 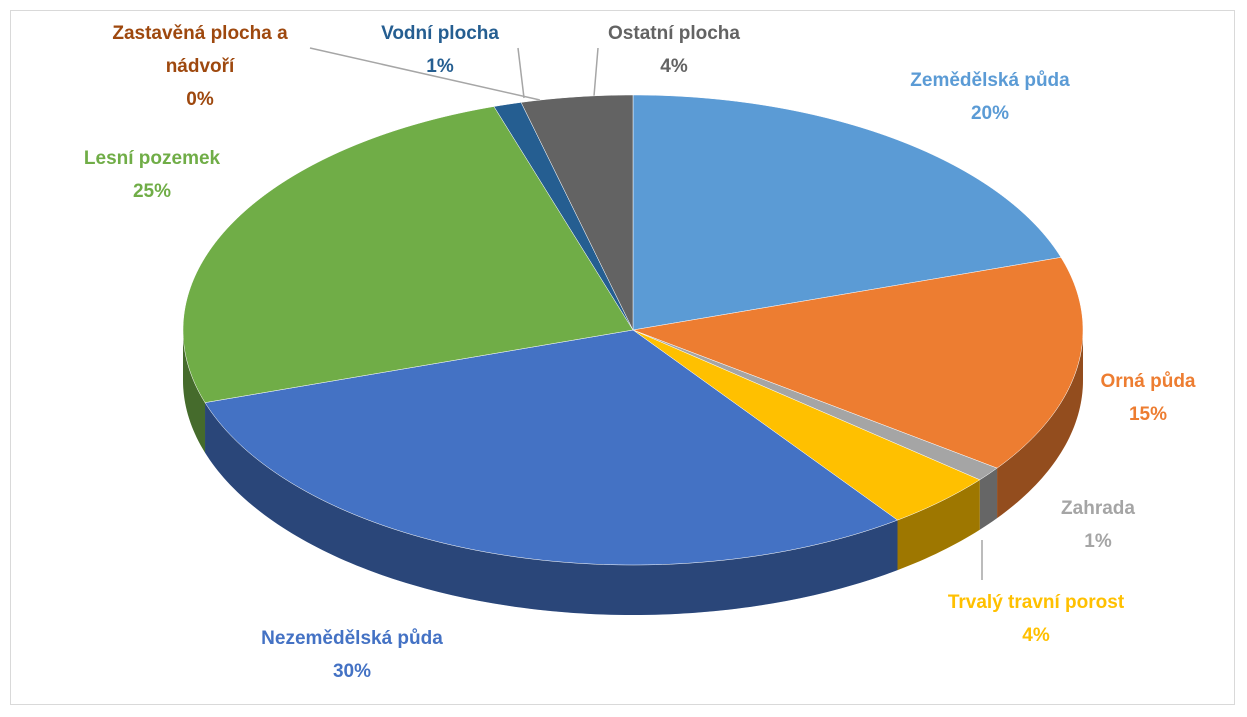 What do you see at coordinates (152, 158) in the screenshot?
I see `slice-name: Lesní pozemek` at bounding box center [152, 158].